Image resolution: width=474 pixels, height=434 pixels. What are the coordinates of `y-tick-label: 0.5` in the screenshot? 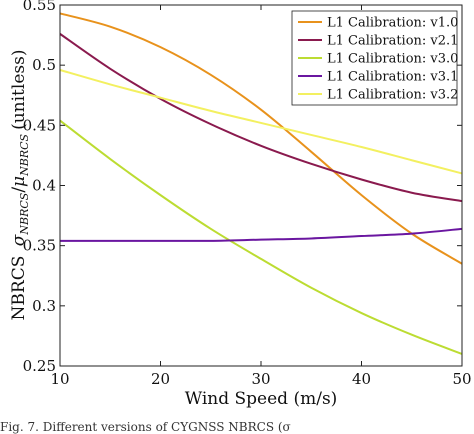 It's located at (44, 65).